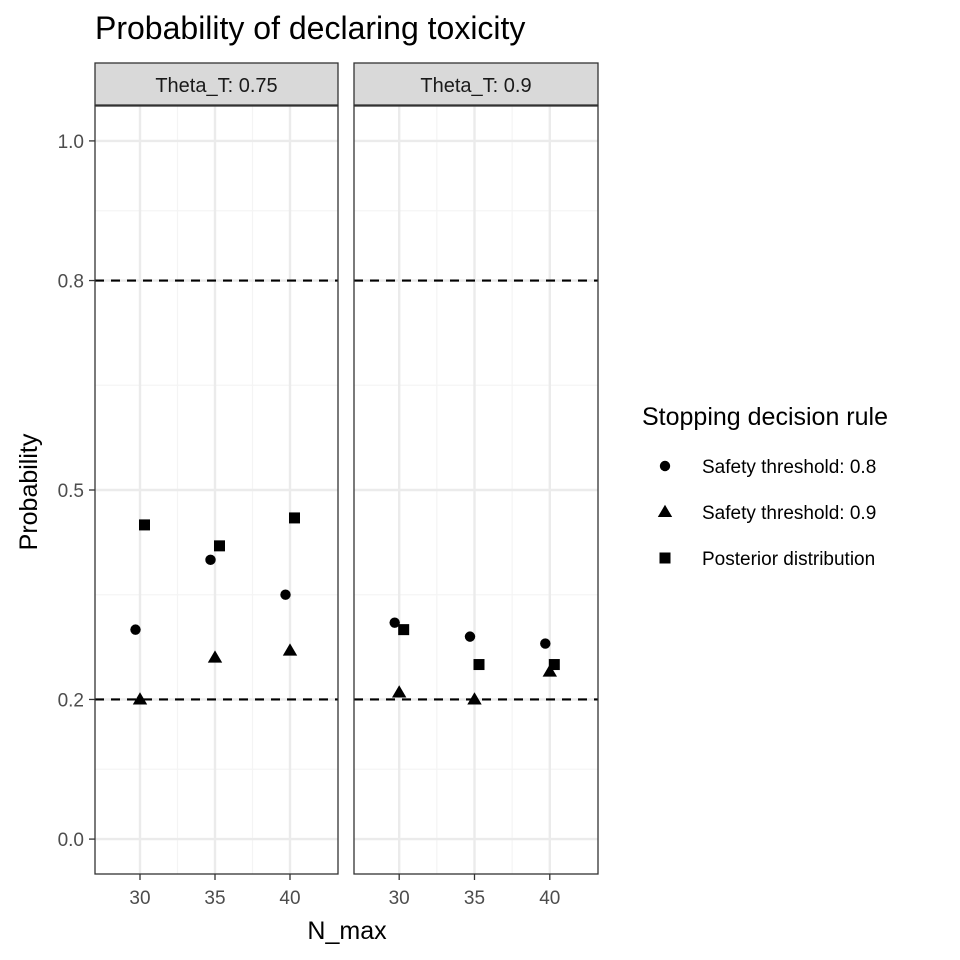 Image resolution: width=960 pixels, height=960 pixels. What do you see at coordinates (71, 700) in the screenshot?
I see `y-tick-label: 0.2` at bounding box center [71, 700].